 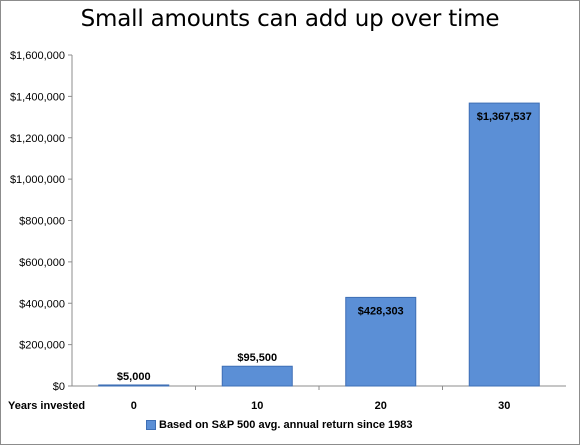 I want to click on y-tick-label: $200,000, so click(x=42, y=346).